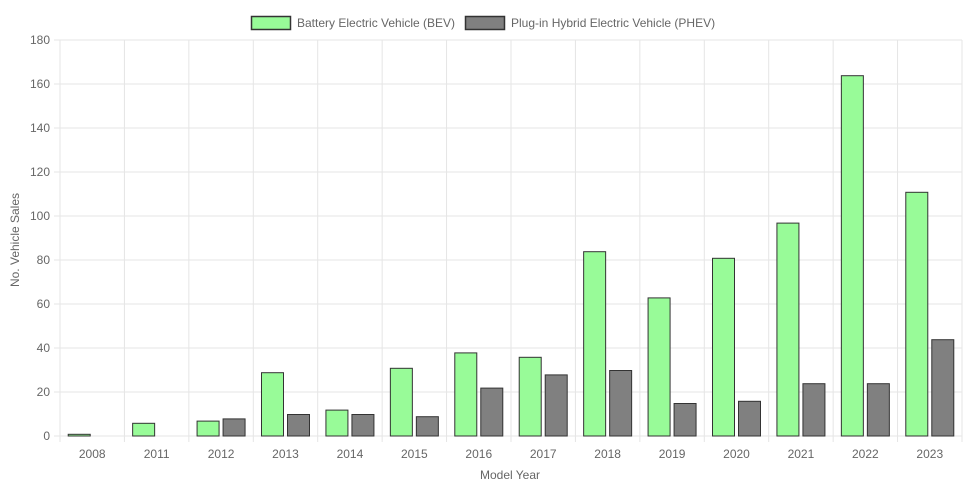 The image size is (969, 489). Describe the element at coordinates (613, 23) in the screenshot. I see `legend-label: Plug-in Hybrid Electric Vehicle (PHEV)` at that location.